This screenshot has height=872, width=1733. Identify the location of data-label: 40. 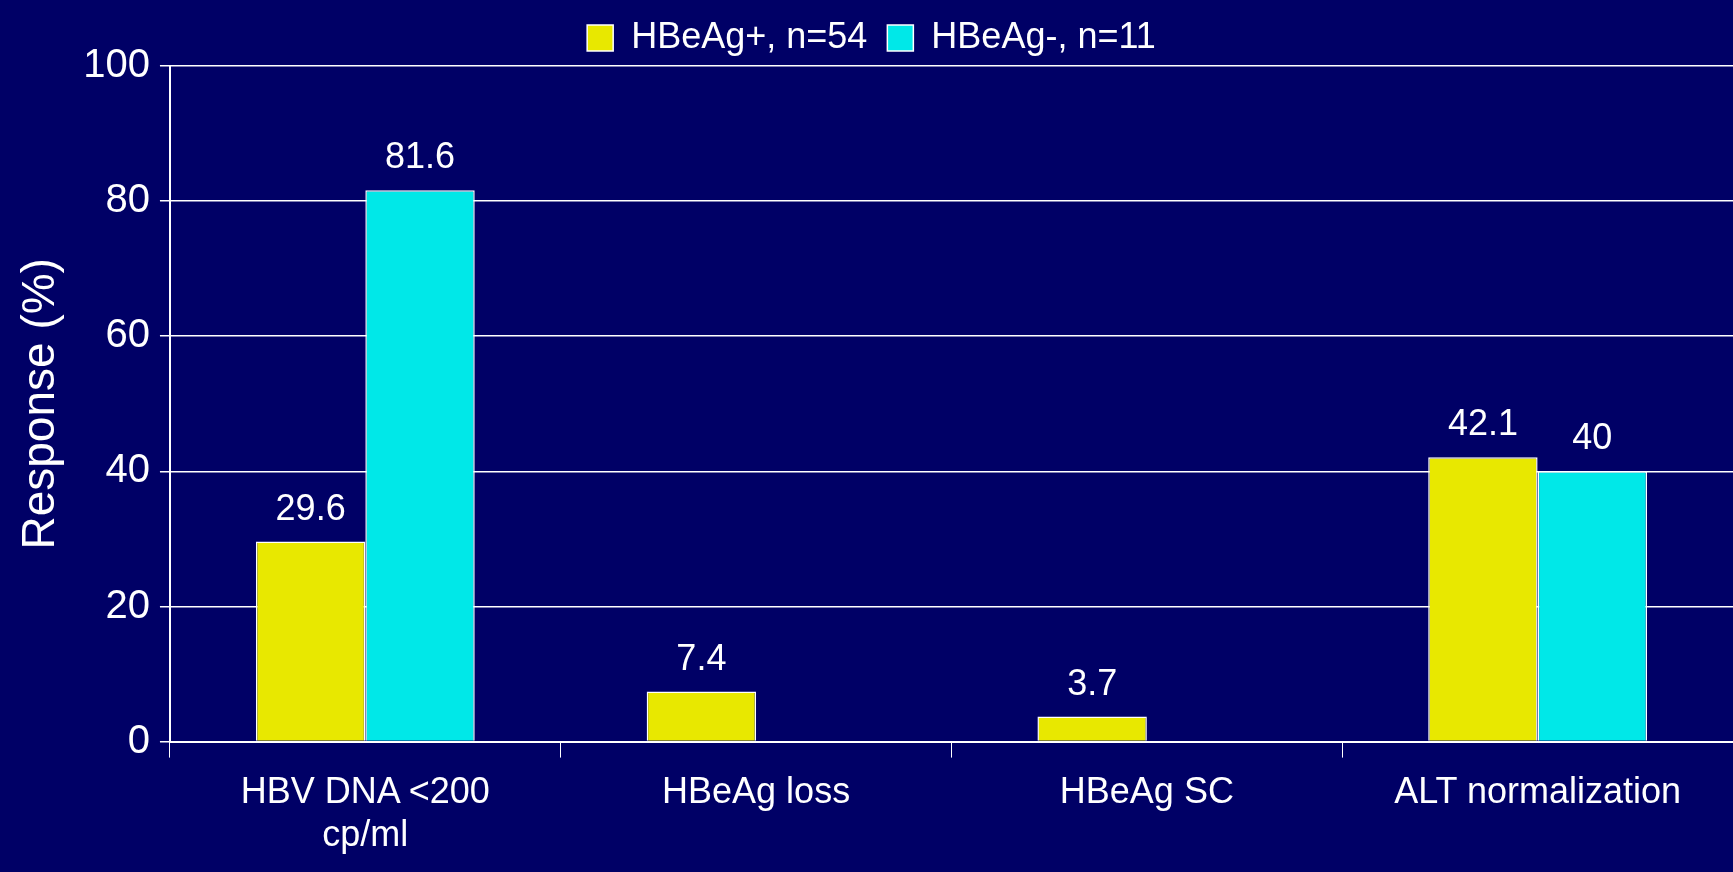
(1592, 437).